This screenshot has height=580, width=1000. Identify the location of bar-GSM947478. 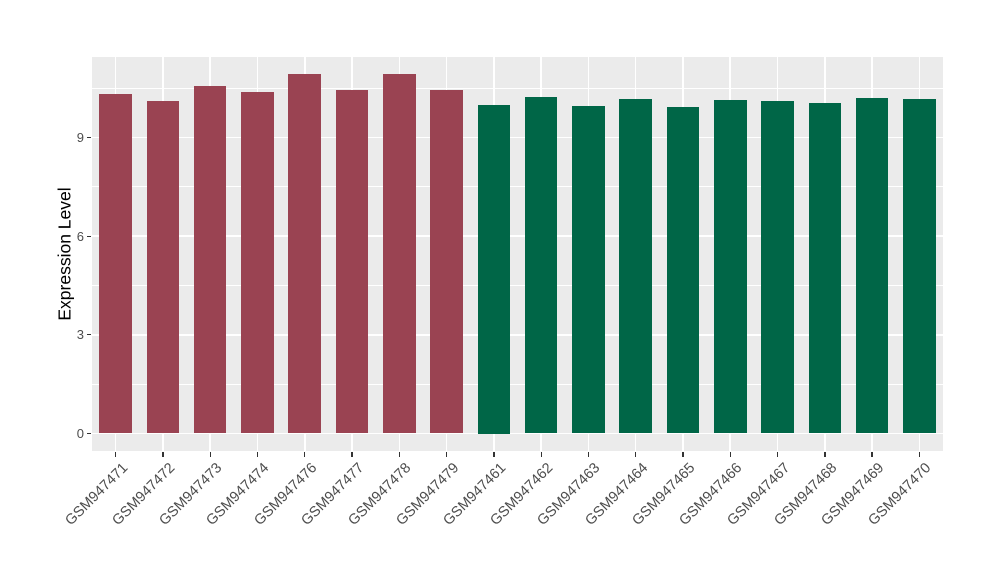
(399, 254).